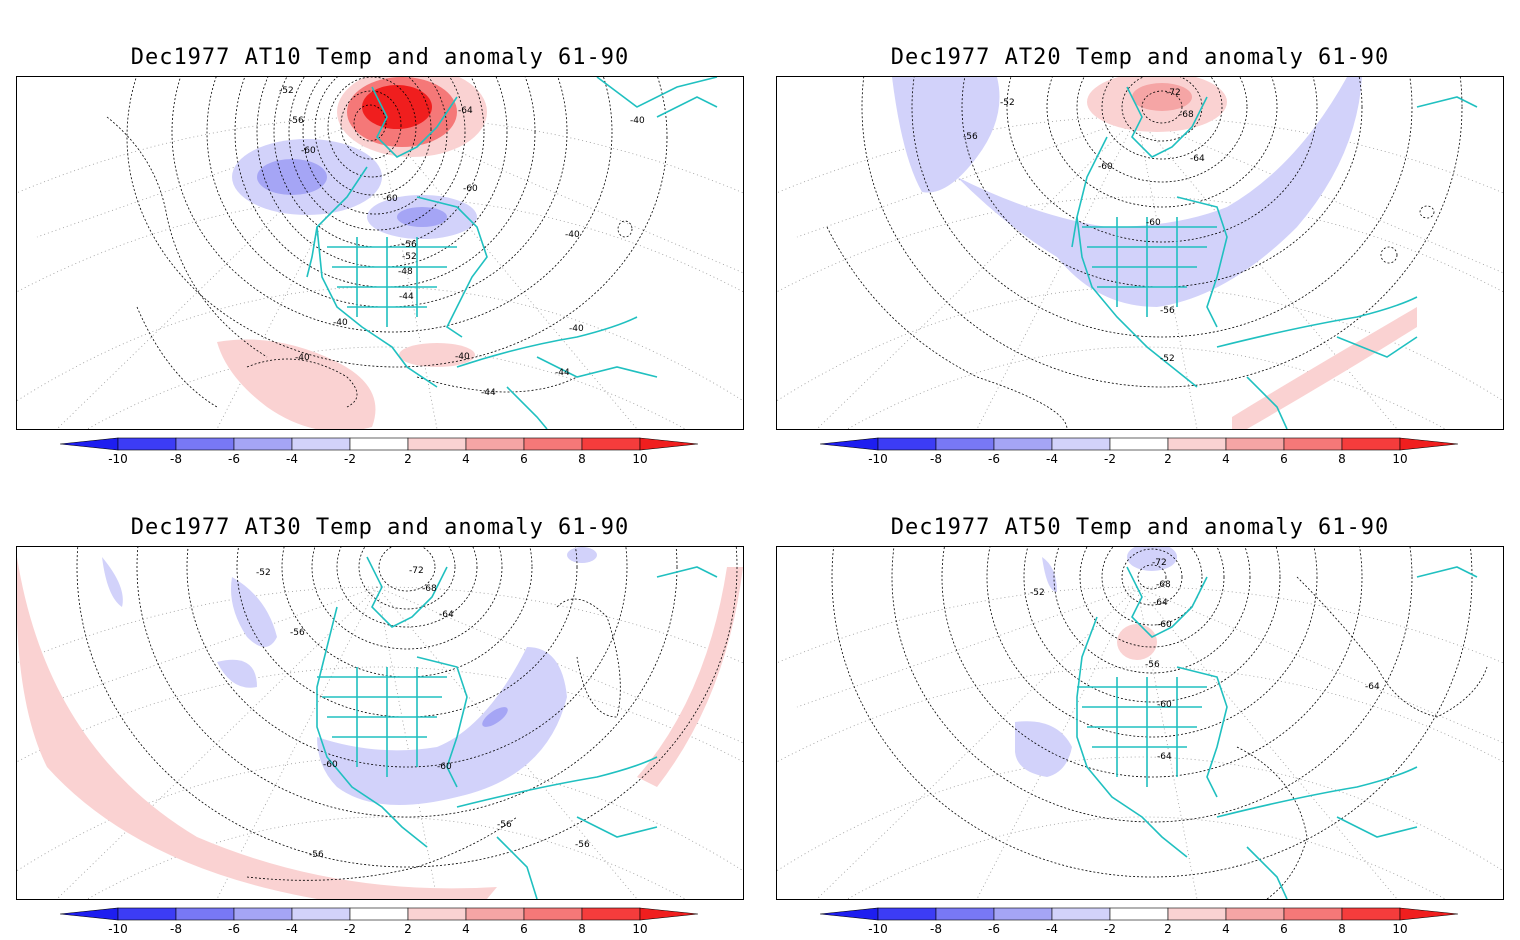  What do you see at coordinates (1084, 226) in the screenshot?
I see `contour-labels: -72 -52 -68 -56 -60 -64 -60 -56 -52` at bounding box center [1084, 226].